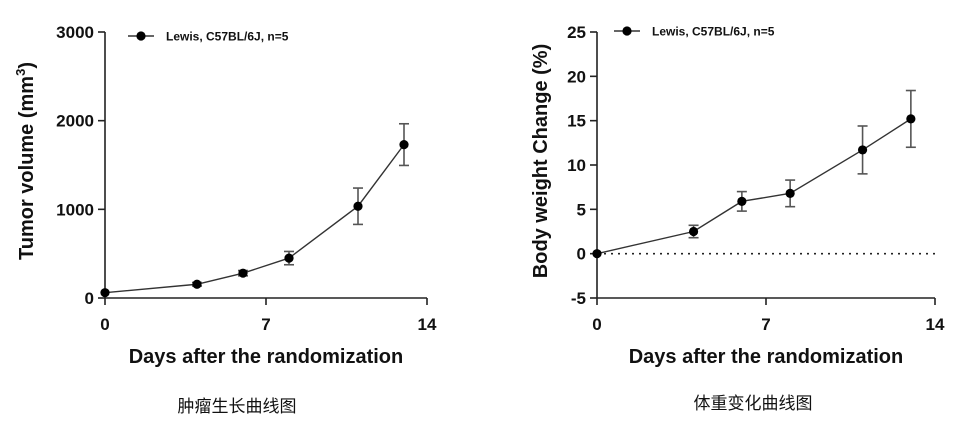  I want to click on weight-x-tick-label: 7, so click(765, 324).